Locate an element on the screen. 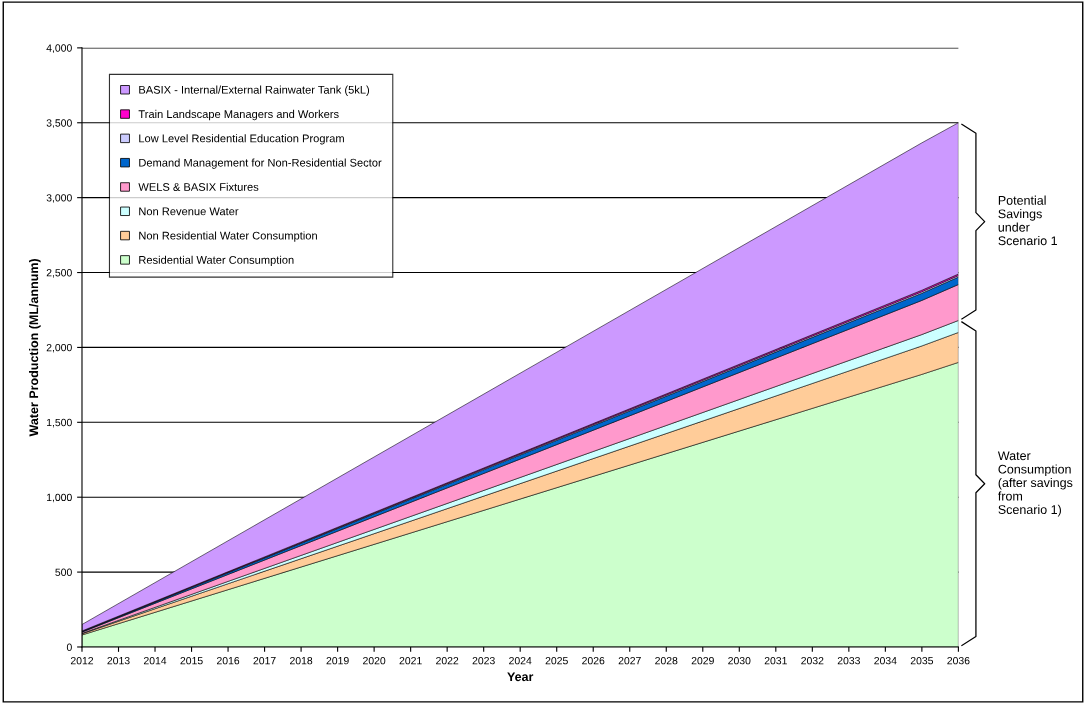 The width and height of the screenshot is (1086, 704). x-tick-label: 2032 is located at coordinates (812, 660).